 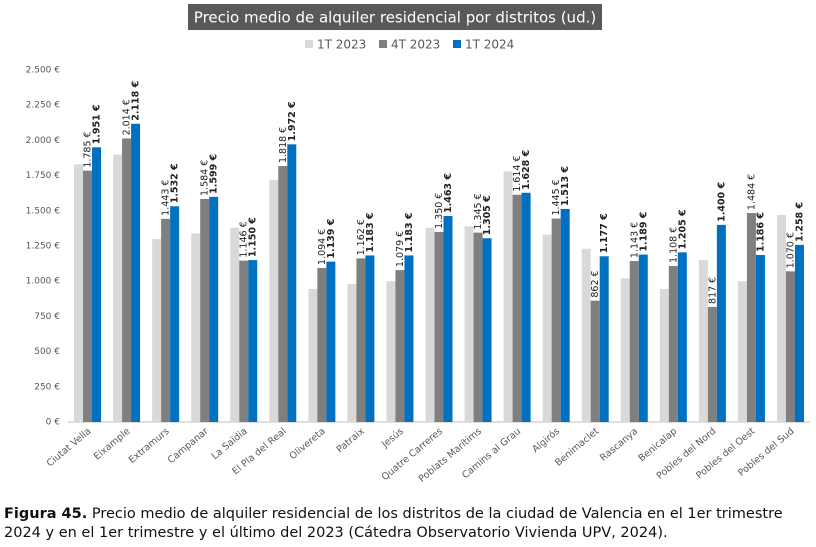 What do you see at coordinates (478, 211) in the screenshot?
I see `value-label: 1.345 €` at bounding box center [478, 211].